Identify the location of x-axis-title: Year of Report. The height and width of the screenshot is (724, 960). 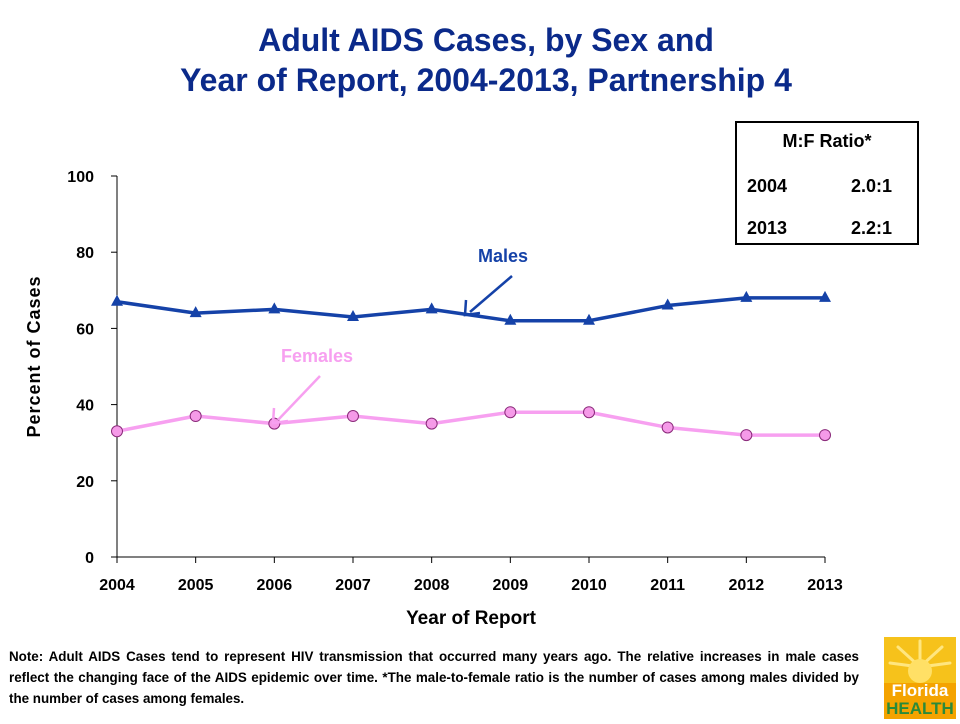
(471, 618).